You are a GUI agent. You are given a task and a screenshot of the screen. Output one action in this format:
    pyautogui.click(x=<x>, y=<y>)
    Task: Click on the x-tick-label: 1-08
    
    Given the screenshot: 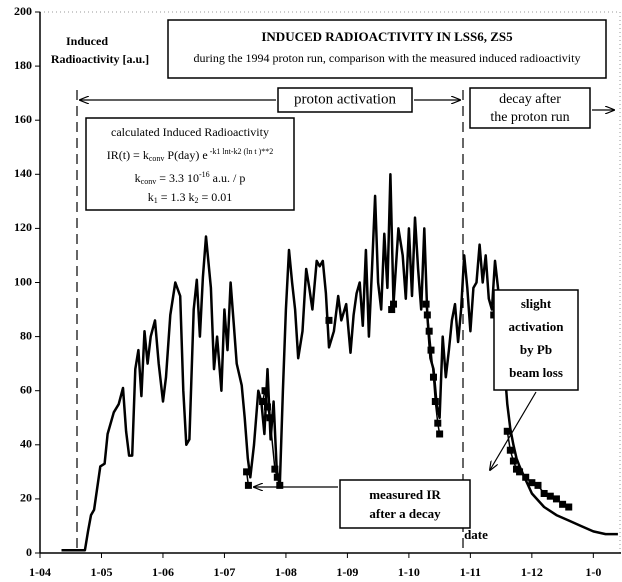 What is the action you would take?
    pyautogui.click(x=286, y=572)
    